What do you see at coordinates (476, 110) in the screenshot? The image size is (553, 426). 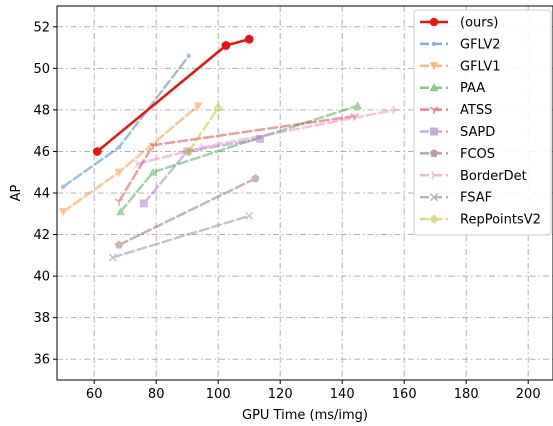 I see `legend-label: ATSS` at bounding box center [476, 110].